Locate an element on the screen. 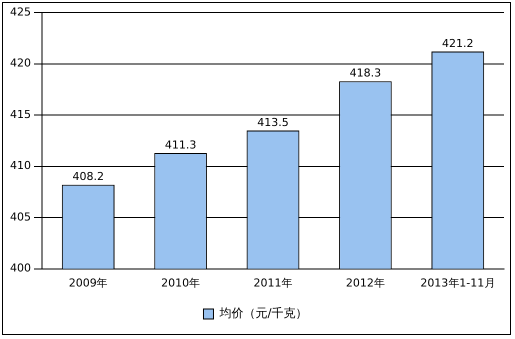 Image resolution: width=515 pixels, height=339 pixels. data-label: 421.2 is located at coordinates (458, 43).